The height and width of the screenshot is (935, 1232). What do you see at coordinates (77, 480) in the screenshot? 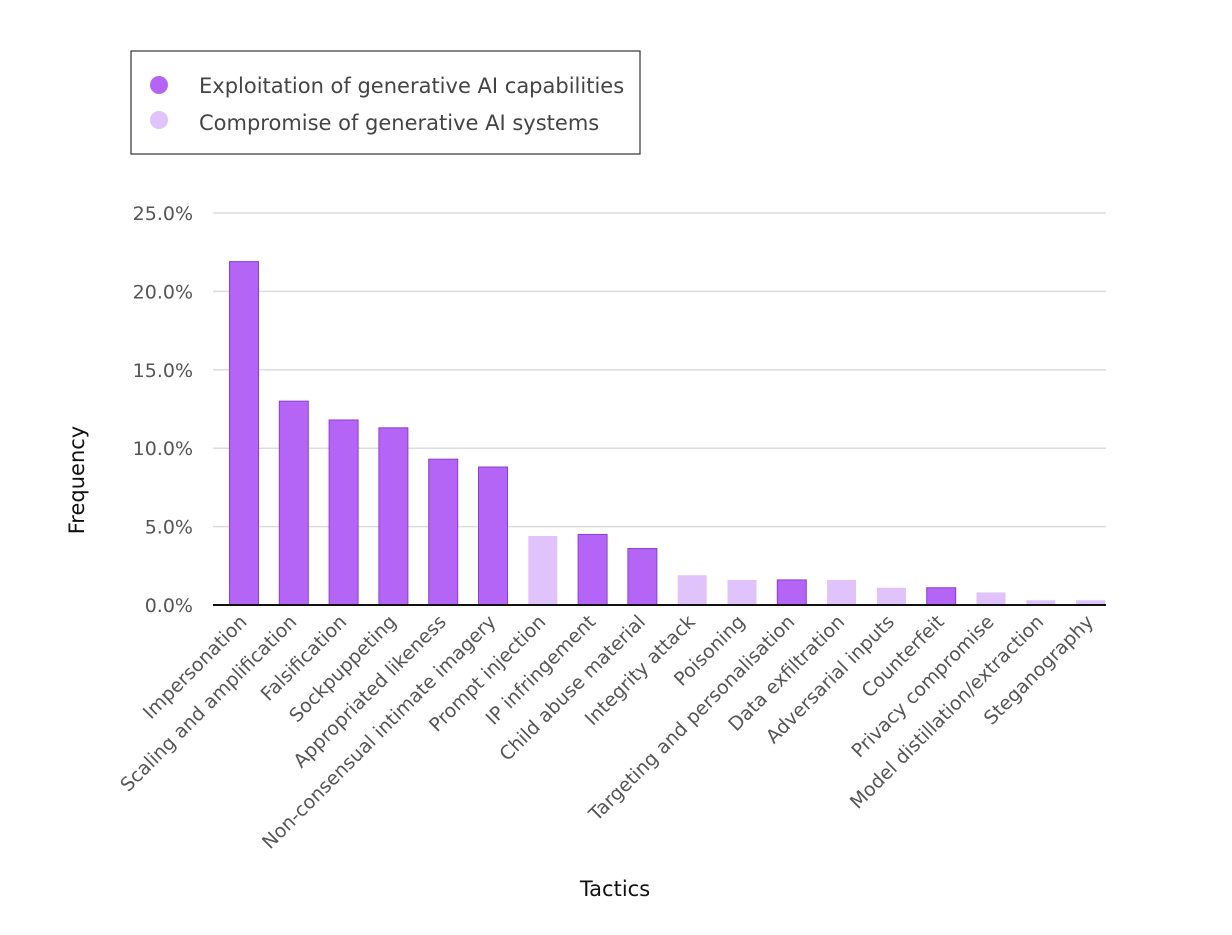
I see `y-axis-label: Frequency` at bounding box center [77, 480].